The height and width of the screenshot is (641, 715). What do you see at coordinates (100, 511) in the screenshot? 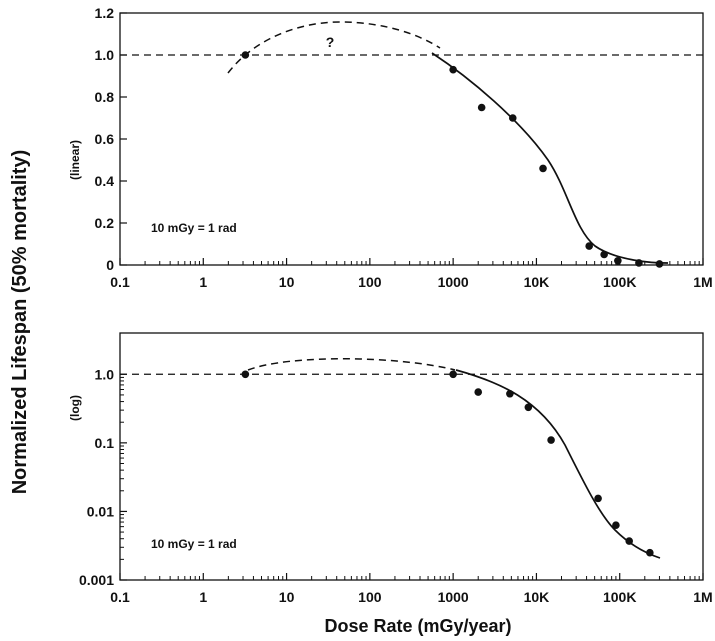
I see `y-tick-label: 0.01` at bounding box center [100, 511].